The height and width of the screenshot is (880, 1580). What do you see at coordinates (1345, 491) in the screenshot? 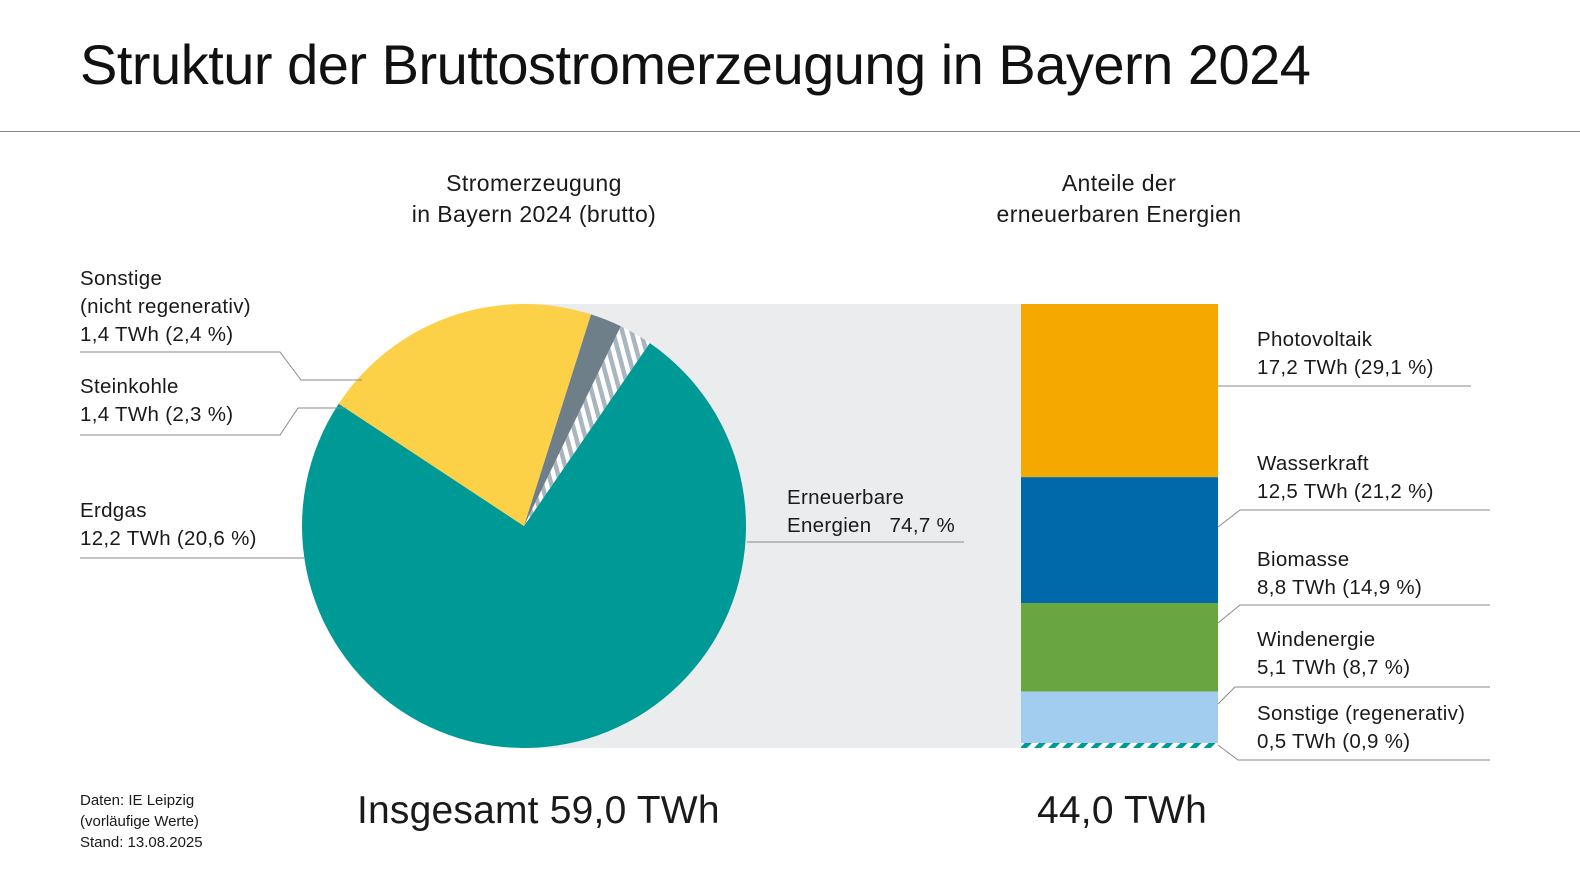
I see `label-wasser-value: 12,5 TWh (21,2 %)` at bounding box center [1345, 491].